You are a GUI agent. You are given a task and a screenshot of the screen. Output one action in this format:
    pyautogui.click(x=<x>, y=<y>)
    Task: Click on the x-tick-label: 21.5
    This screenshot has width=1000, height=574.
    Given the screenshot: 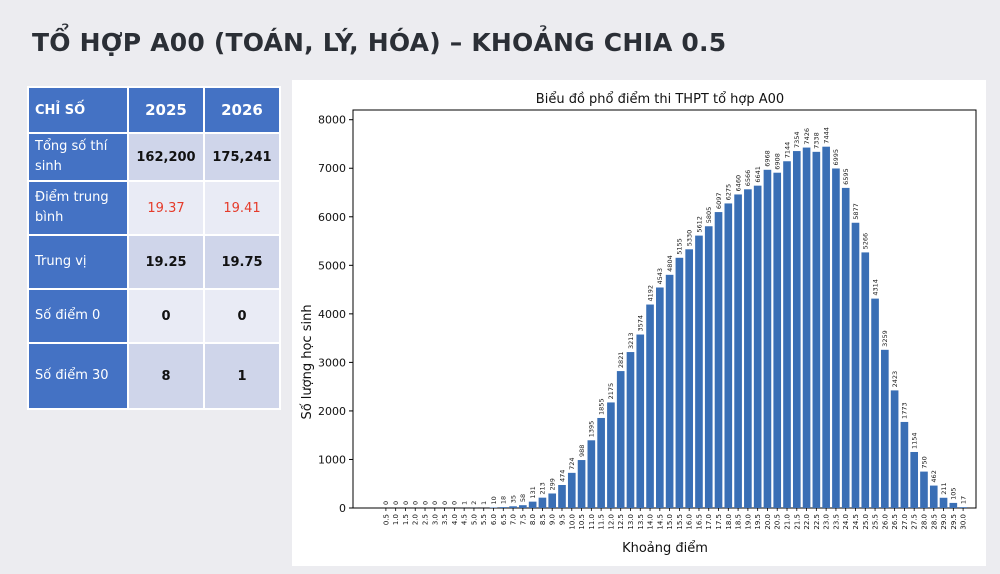 What is the action you would take?
    pyautogui.click(x=797, y=522)
    